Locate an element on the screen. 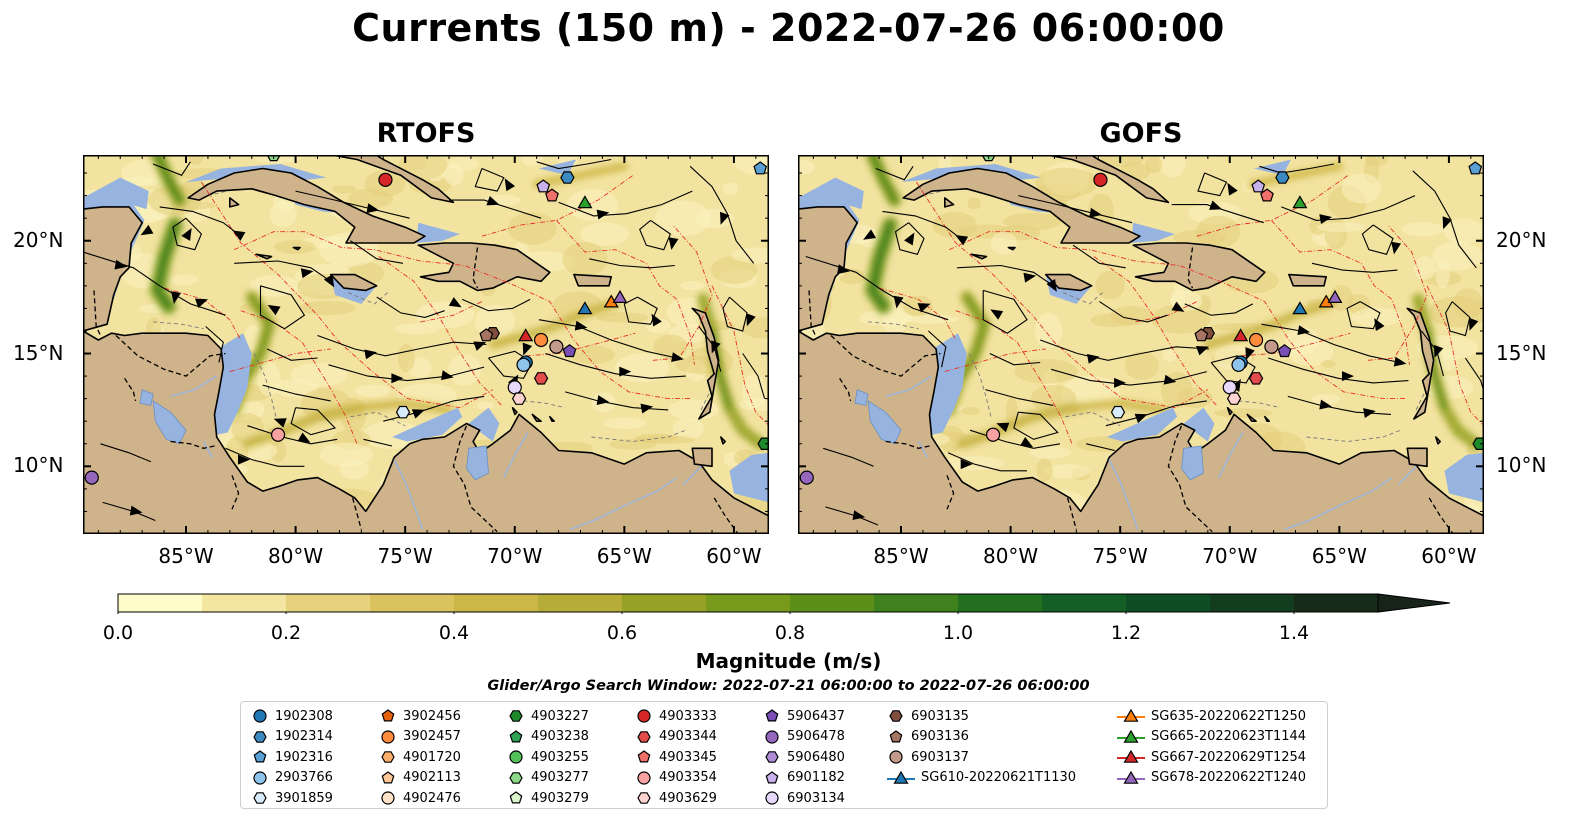  rivers is located at coordinates (1151, 453).